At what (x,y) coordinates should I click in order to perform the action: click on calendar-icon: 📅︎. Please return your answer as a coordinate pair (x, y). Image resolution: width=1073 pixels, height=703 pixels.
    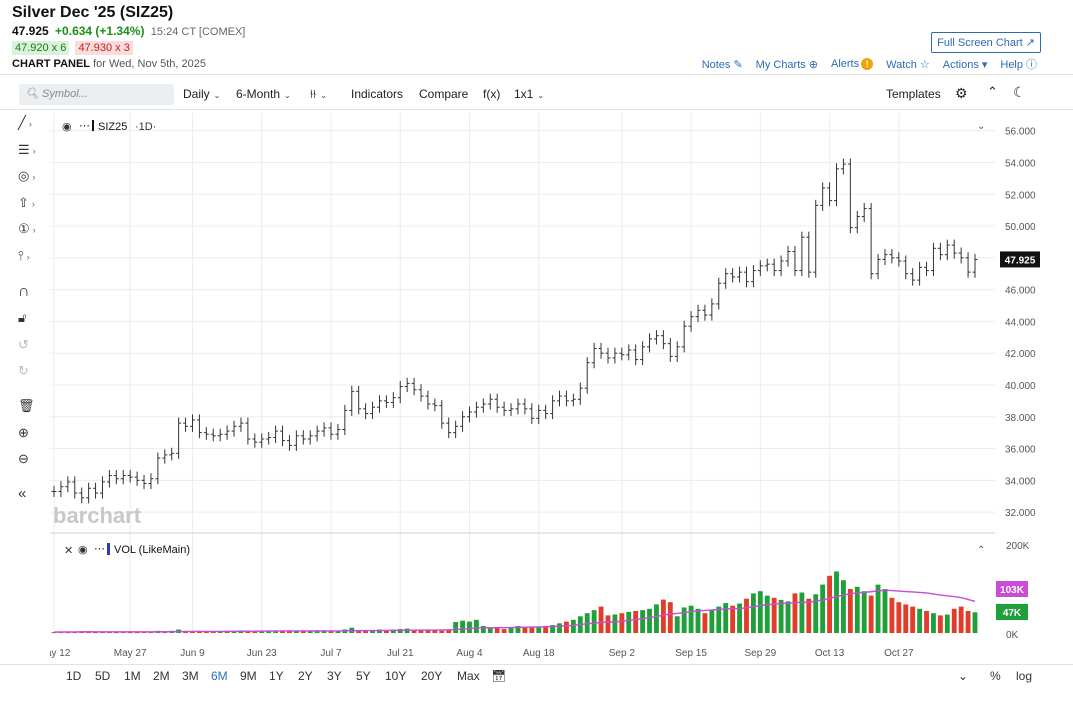
    Looking at the image, I should click on (499, 676).